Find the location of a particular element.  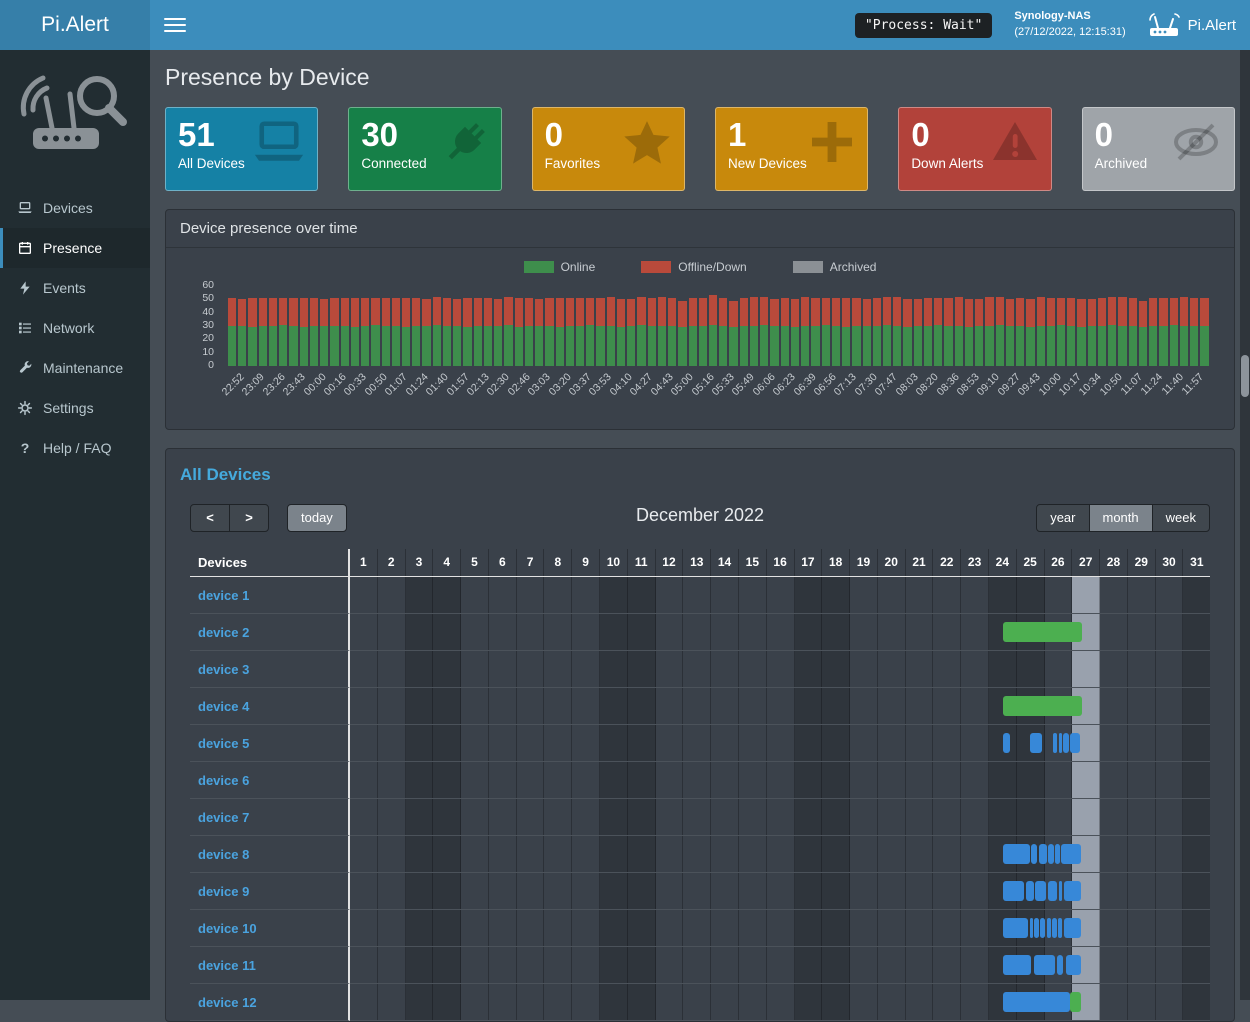

today-button: today is located at coordinates (317, 518).